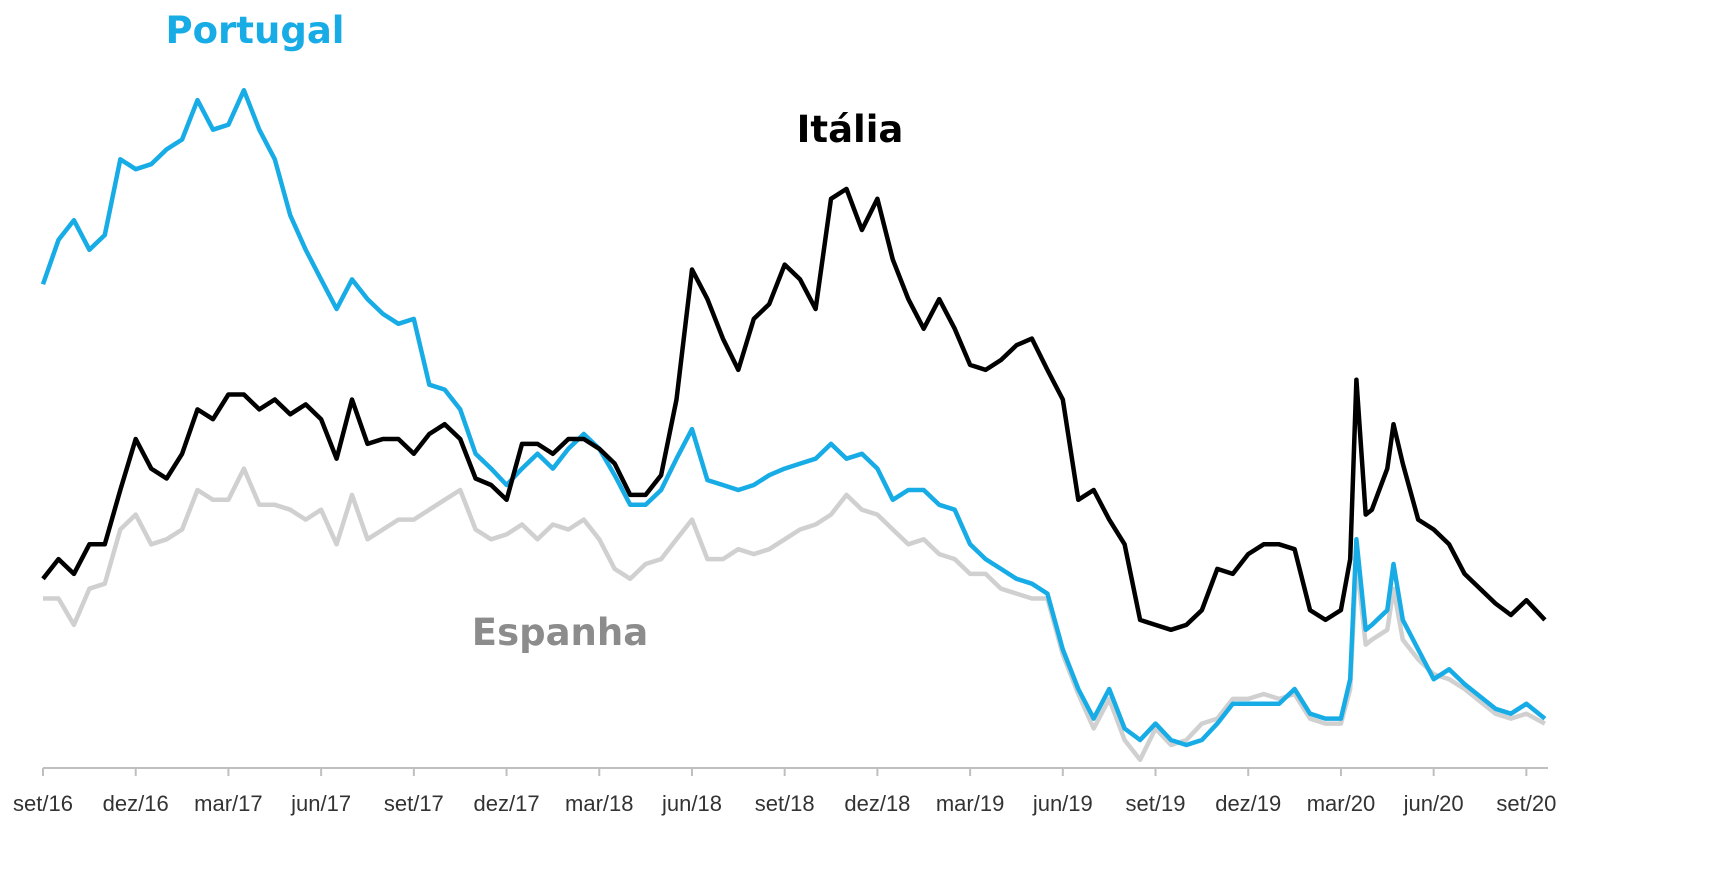 This screenshot has height=894, width=1718. Describe the element at coordinates (43, 803) in the screenshot. I see `x-tick-label: set/16` at that location.